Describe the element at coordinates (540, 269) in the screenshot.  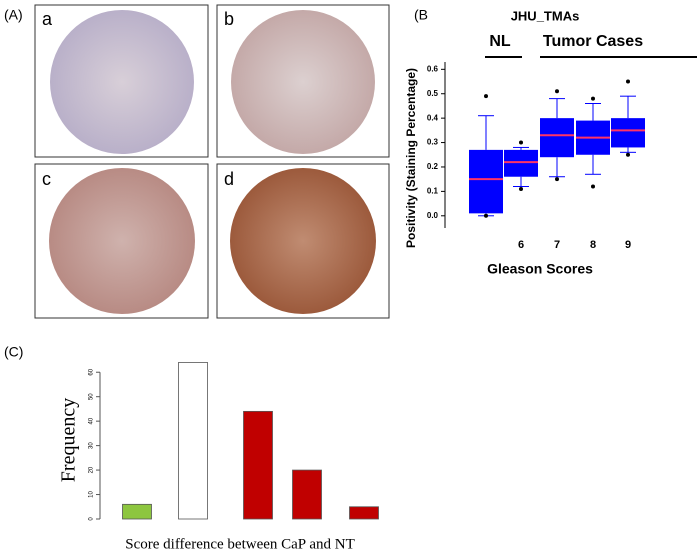
I see `x-axis-label: Gleason Scores` at that location.